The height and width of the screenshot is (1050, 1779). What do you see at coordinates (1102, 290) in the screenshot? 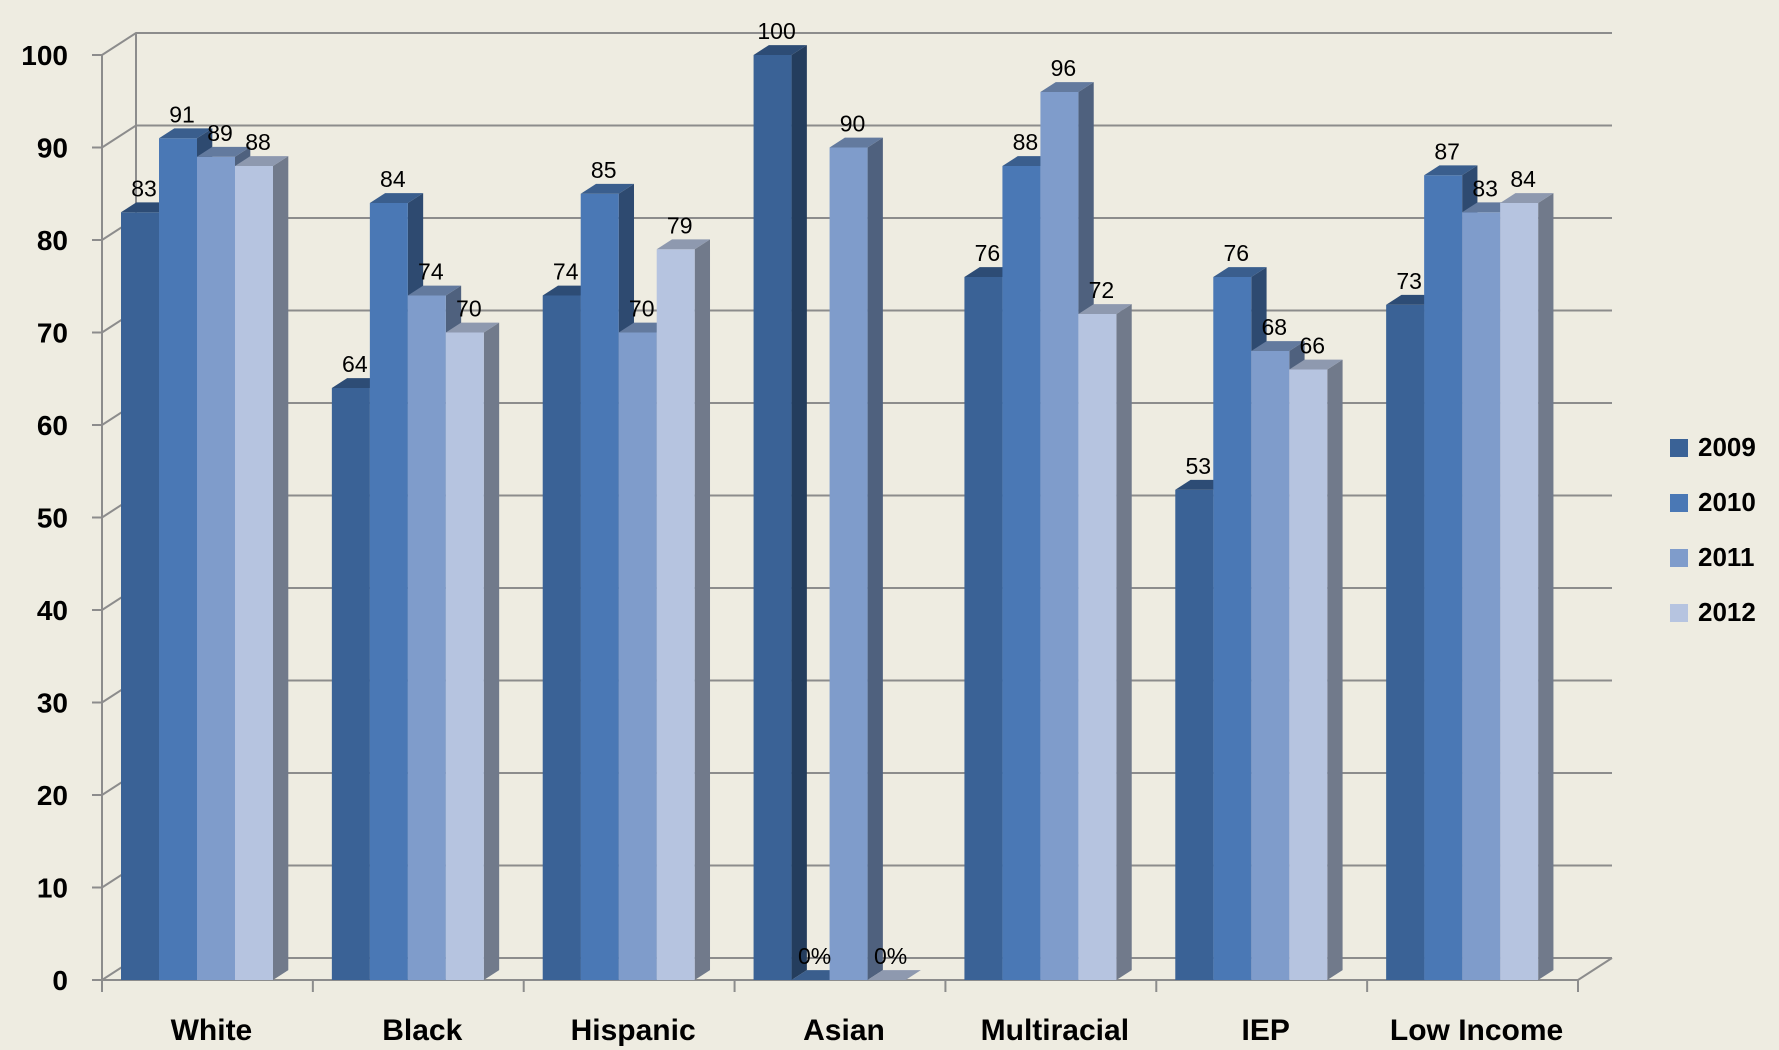
I see `data-label: 72` at bounding box center [1102, 290].